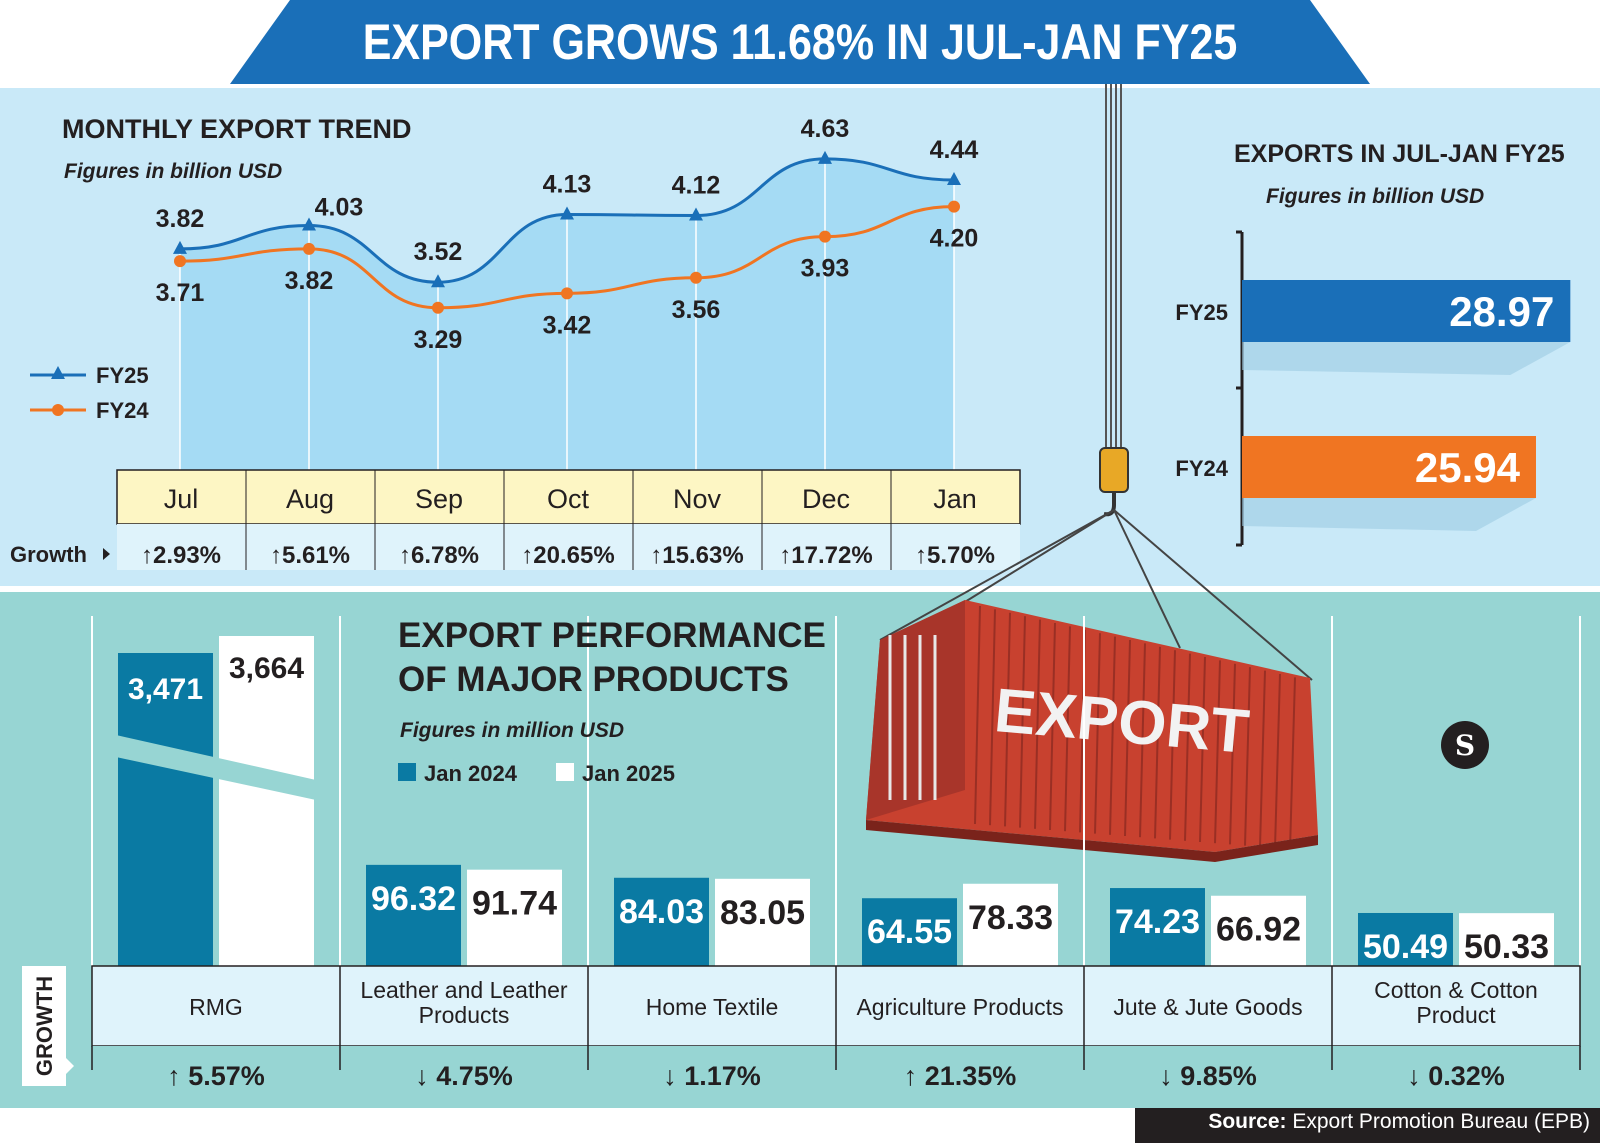  Describe the element at coordinates (567, 325) in the screenshot. I see `fy24-value-label: 3.42` at that location.